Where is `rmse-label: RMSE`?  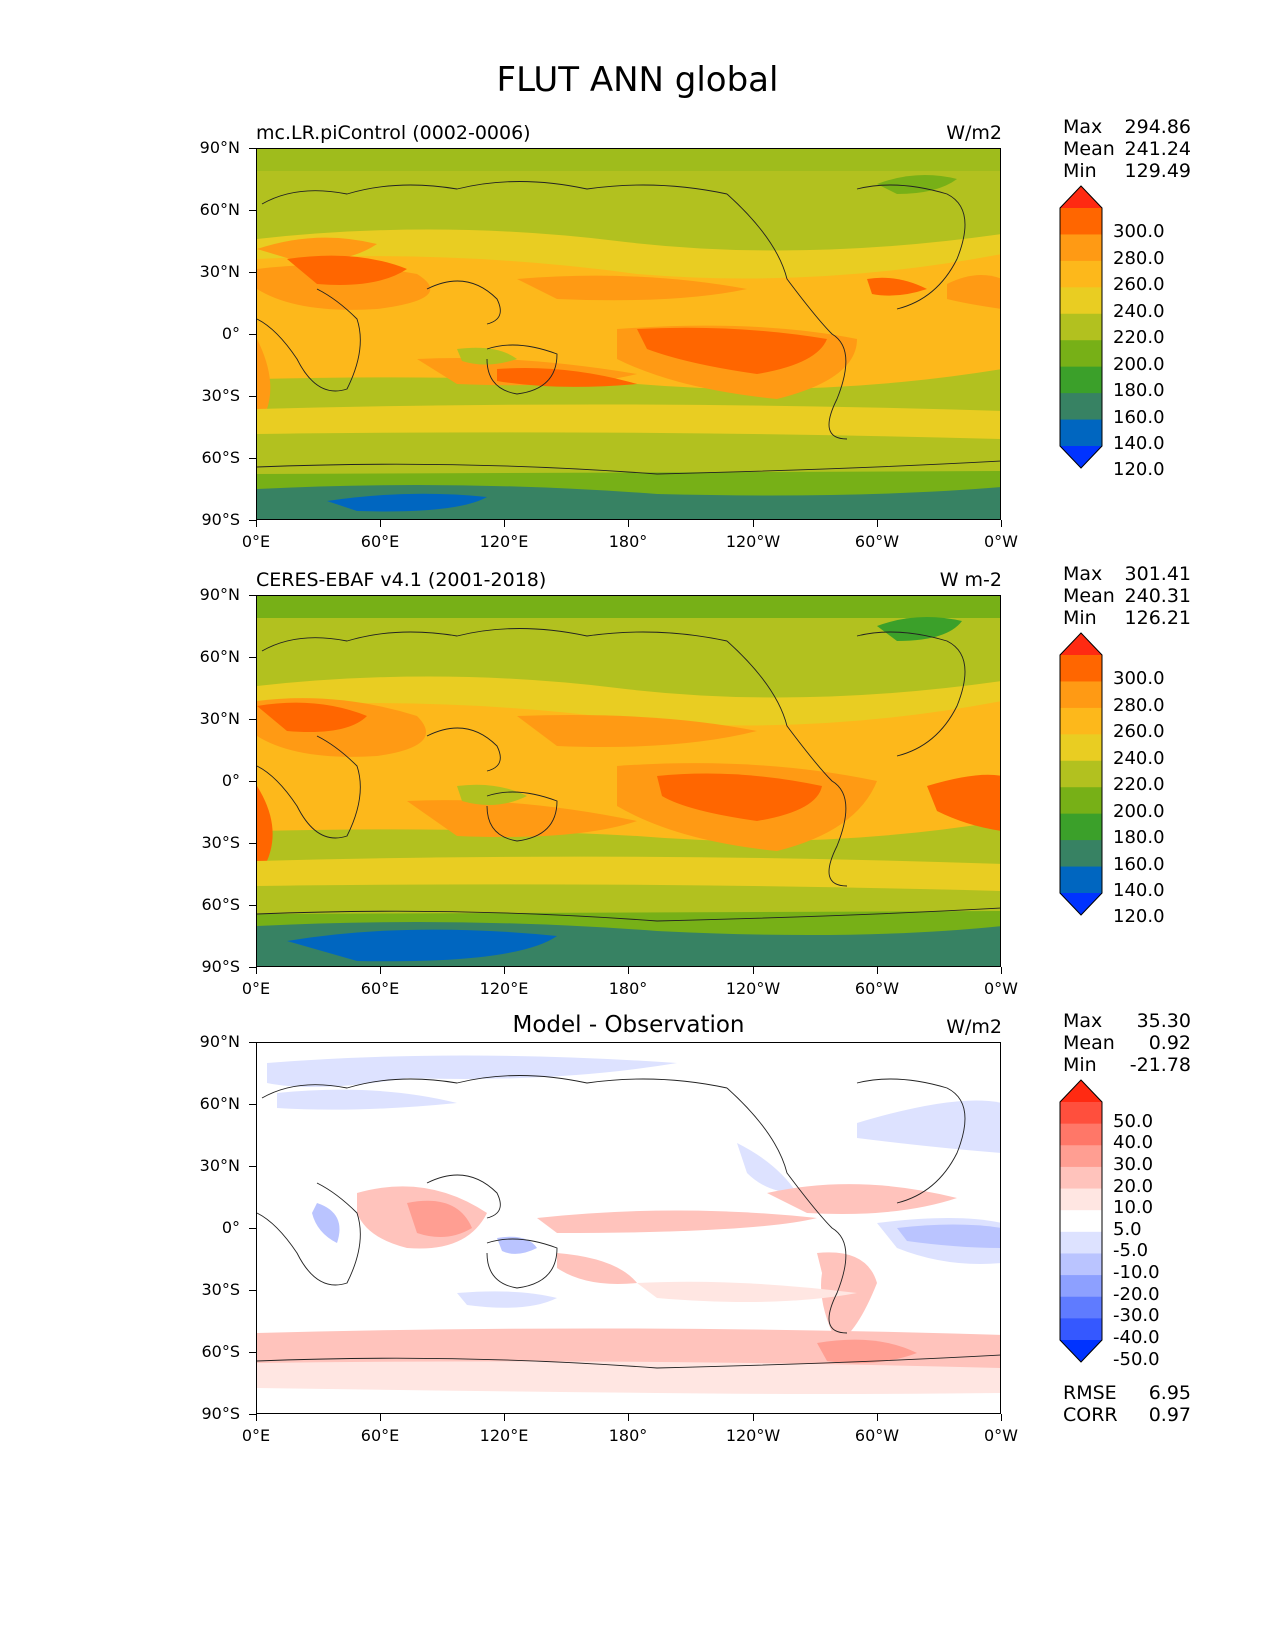 rmse-label: RMSE is located at coordinates (1090, 1393).